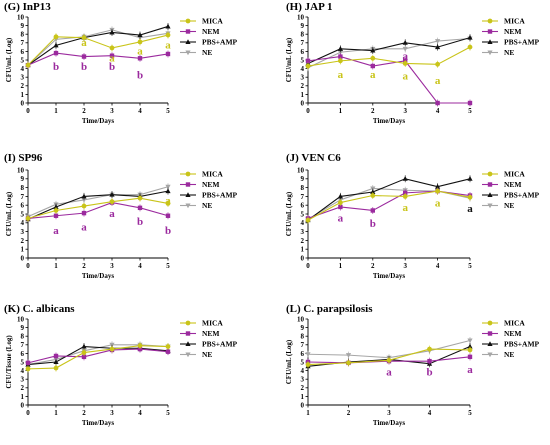 Image resolution: width=550 pixels, height=445 pixels. Describe the element at coordinates (308, 266) in the screenshot. I see `x-tick-label: 0` at that location.